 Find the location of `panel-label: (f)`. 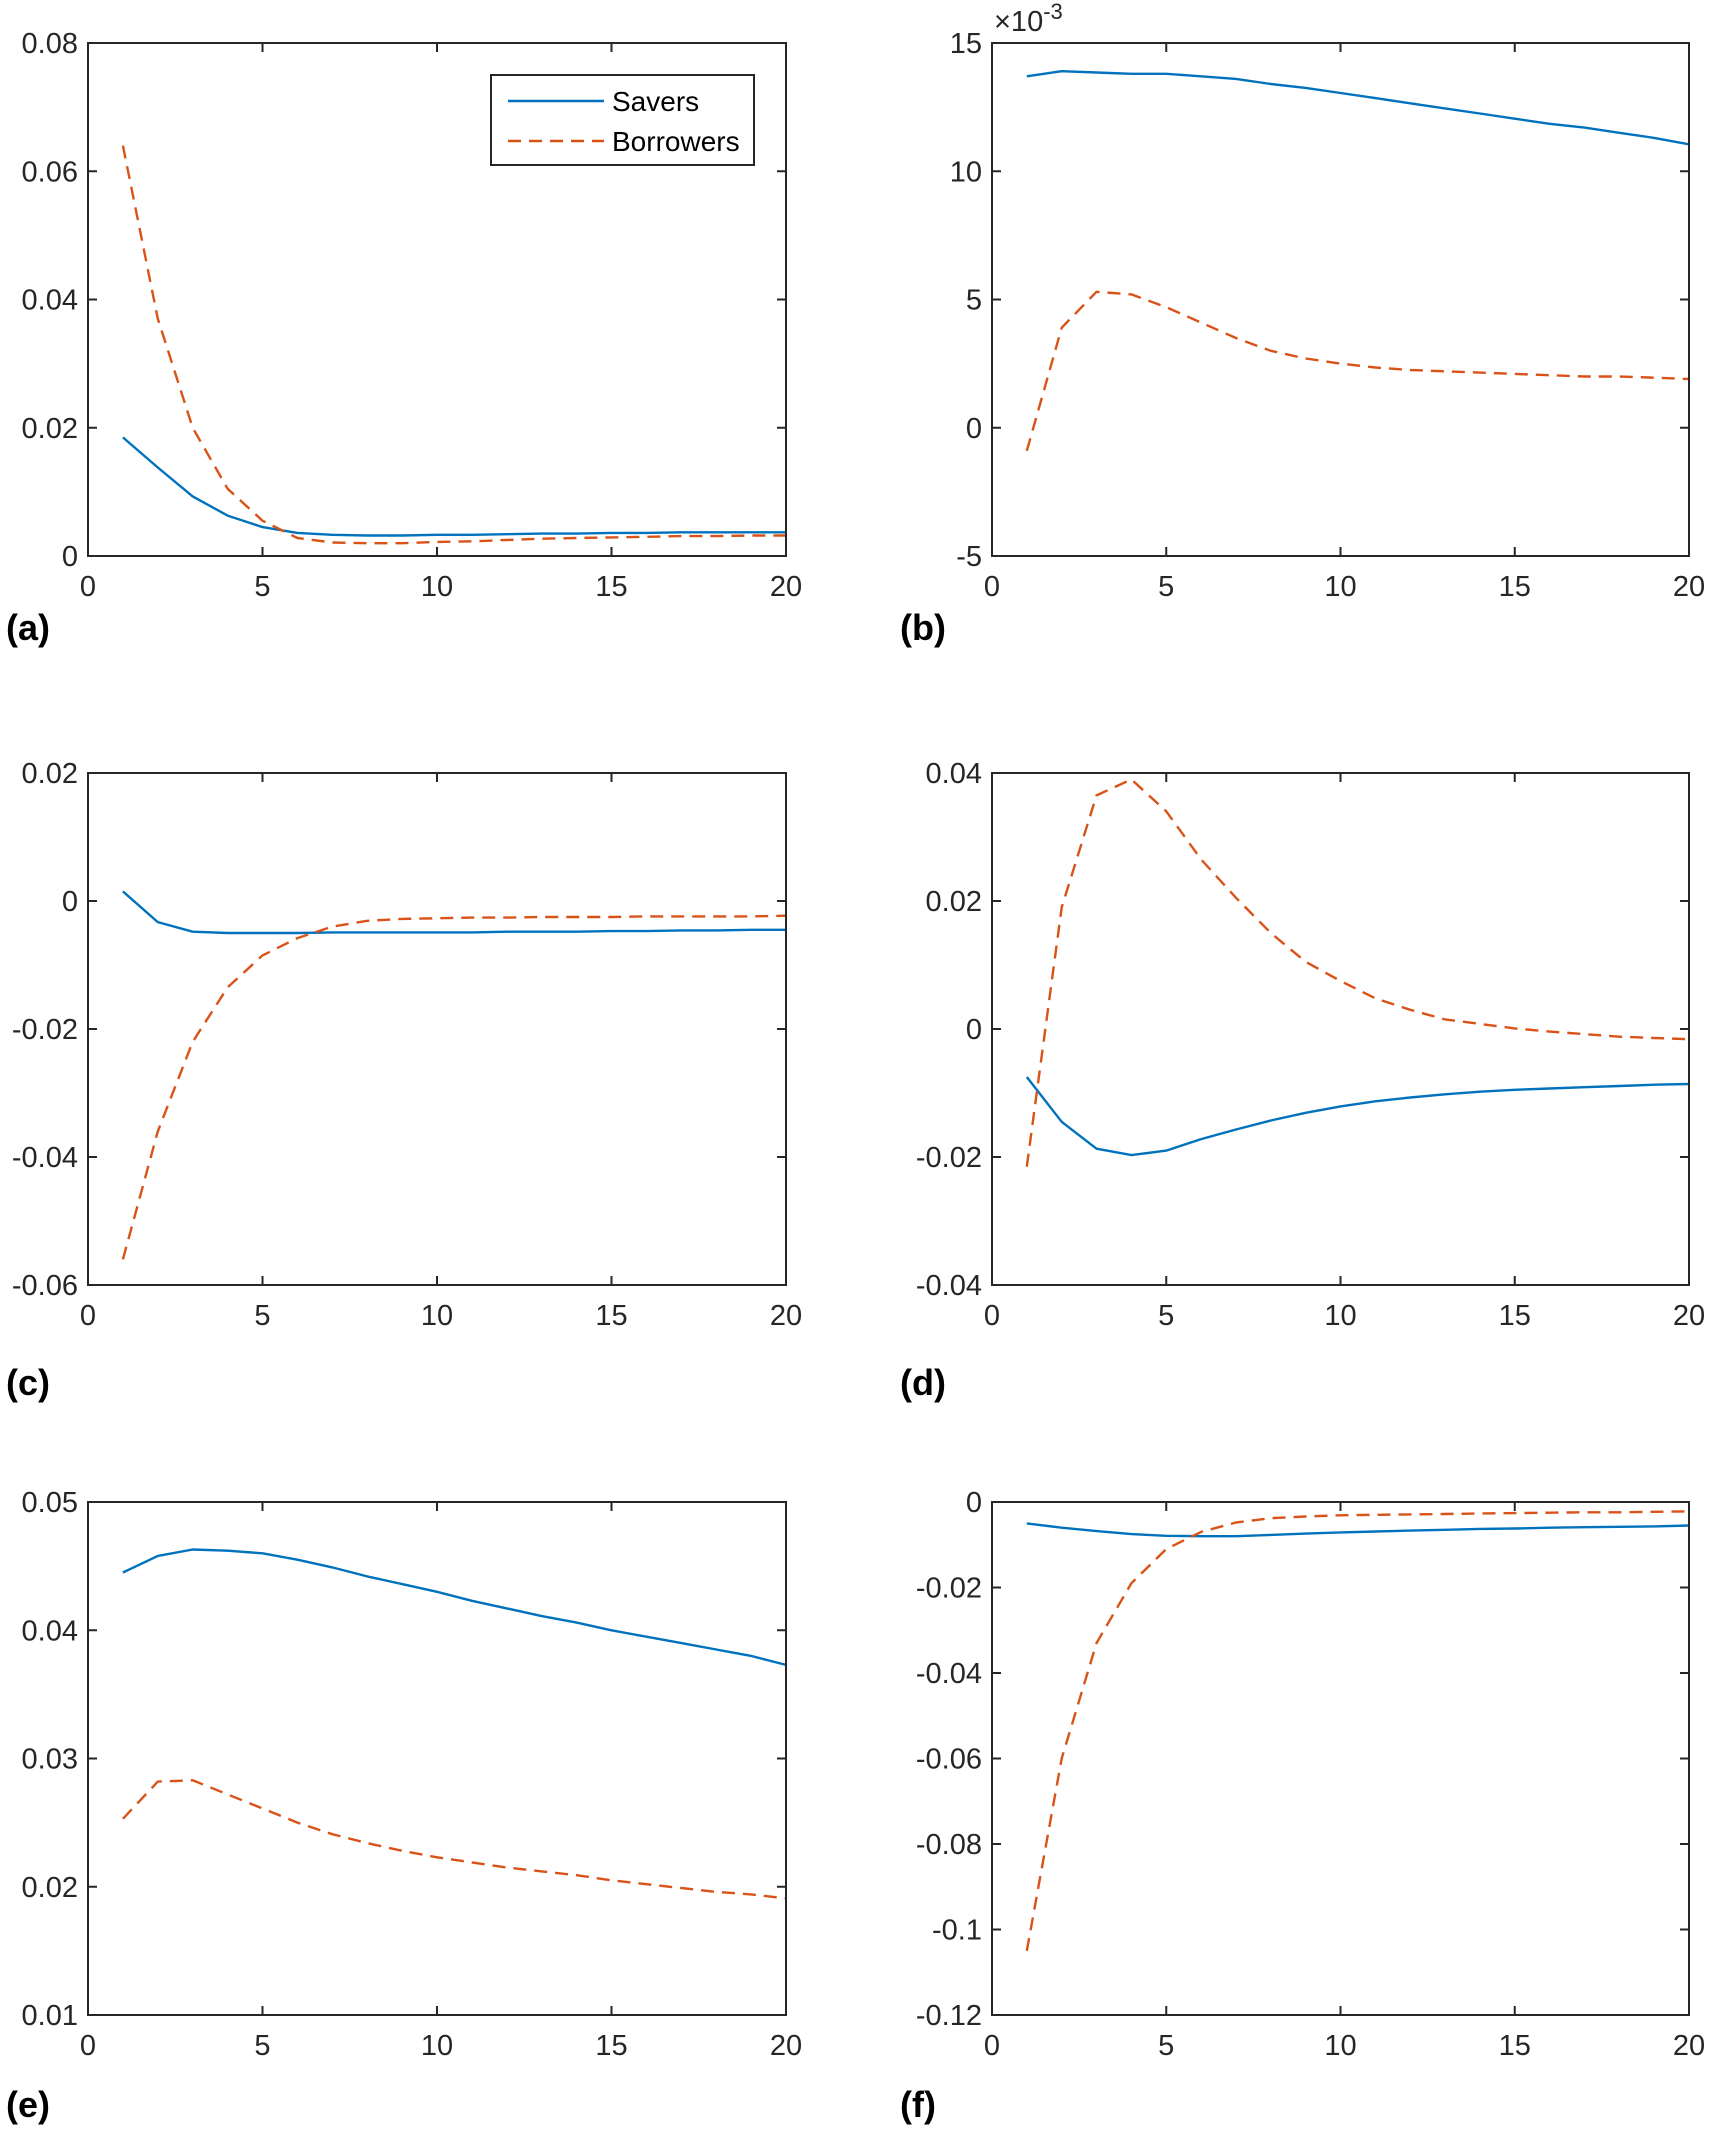

panel-label: (f) is located at coordinates (918, 2104).